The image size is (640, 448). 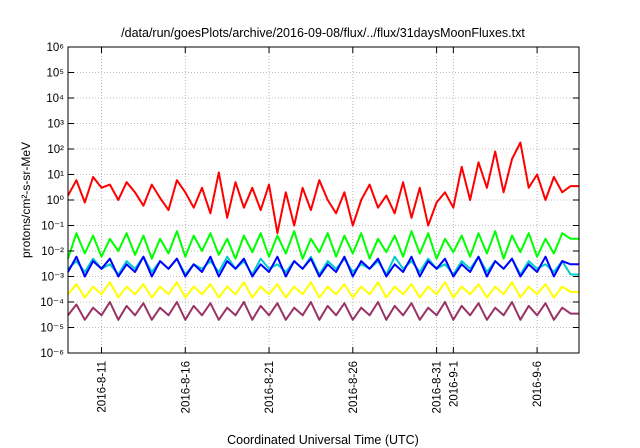 What do you see at coordinates (103, 387) in the screenshot?
I see `x-tick-label: 2016-8-11` at bounding box center [103, 387].